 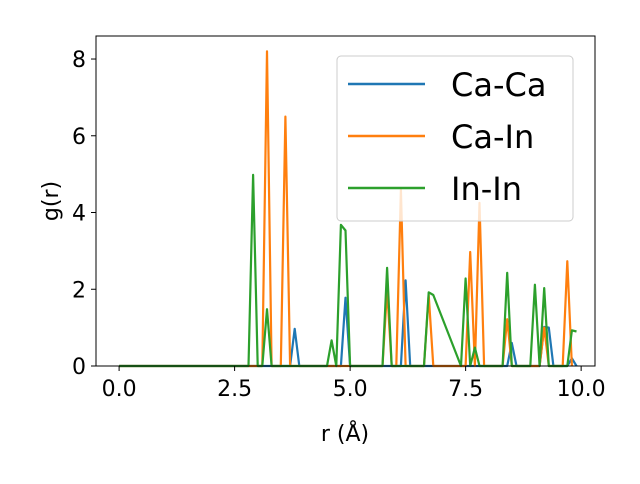 I want to click on x-tick-label: 5.0, so click(x=350, y=389).